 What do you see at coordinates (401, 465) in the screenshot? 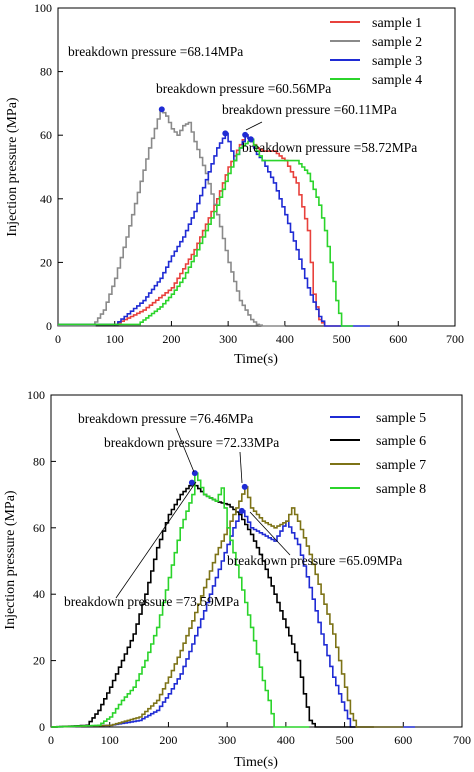
I see `legend-label-sample-7: sample 7` at bounding box center [401, 465].